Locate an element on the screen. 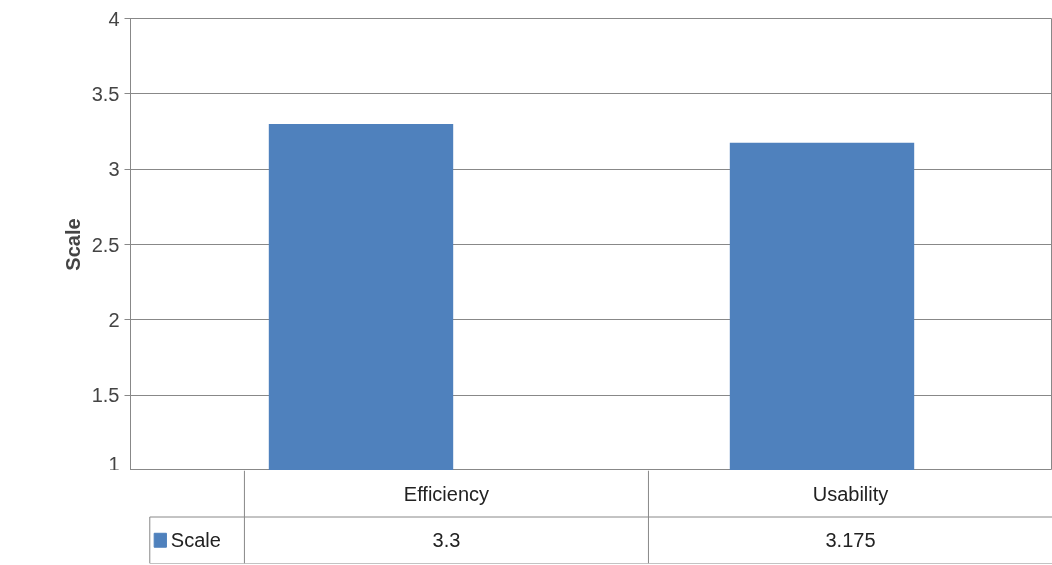  legend-label: Scale is located at coordinates (195, 540).